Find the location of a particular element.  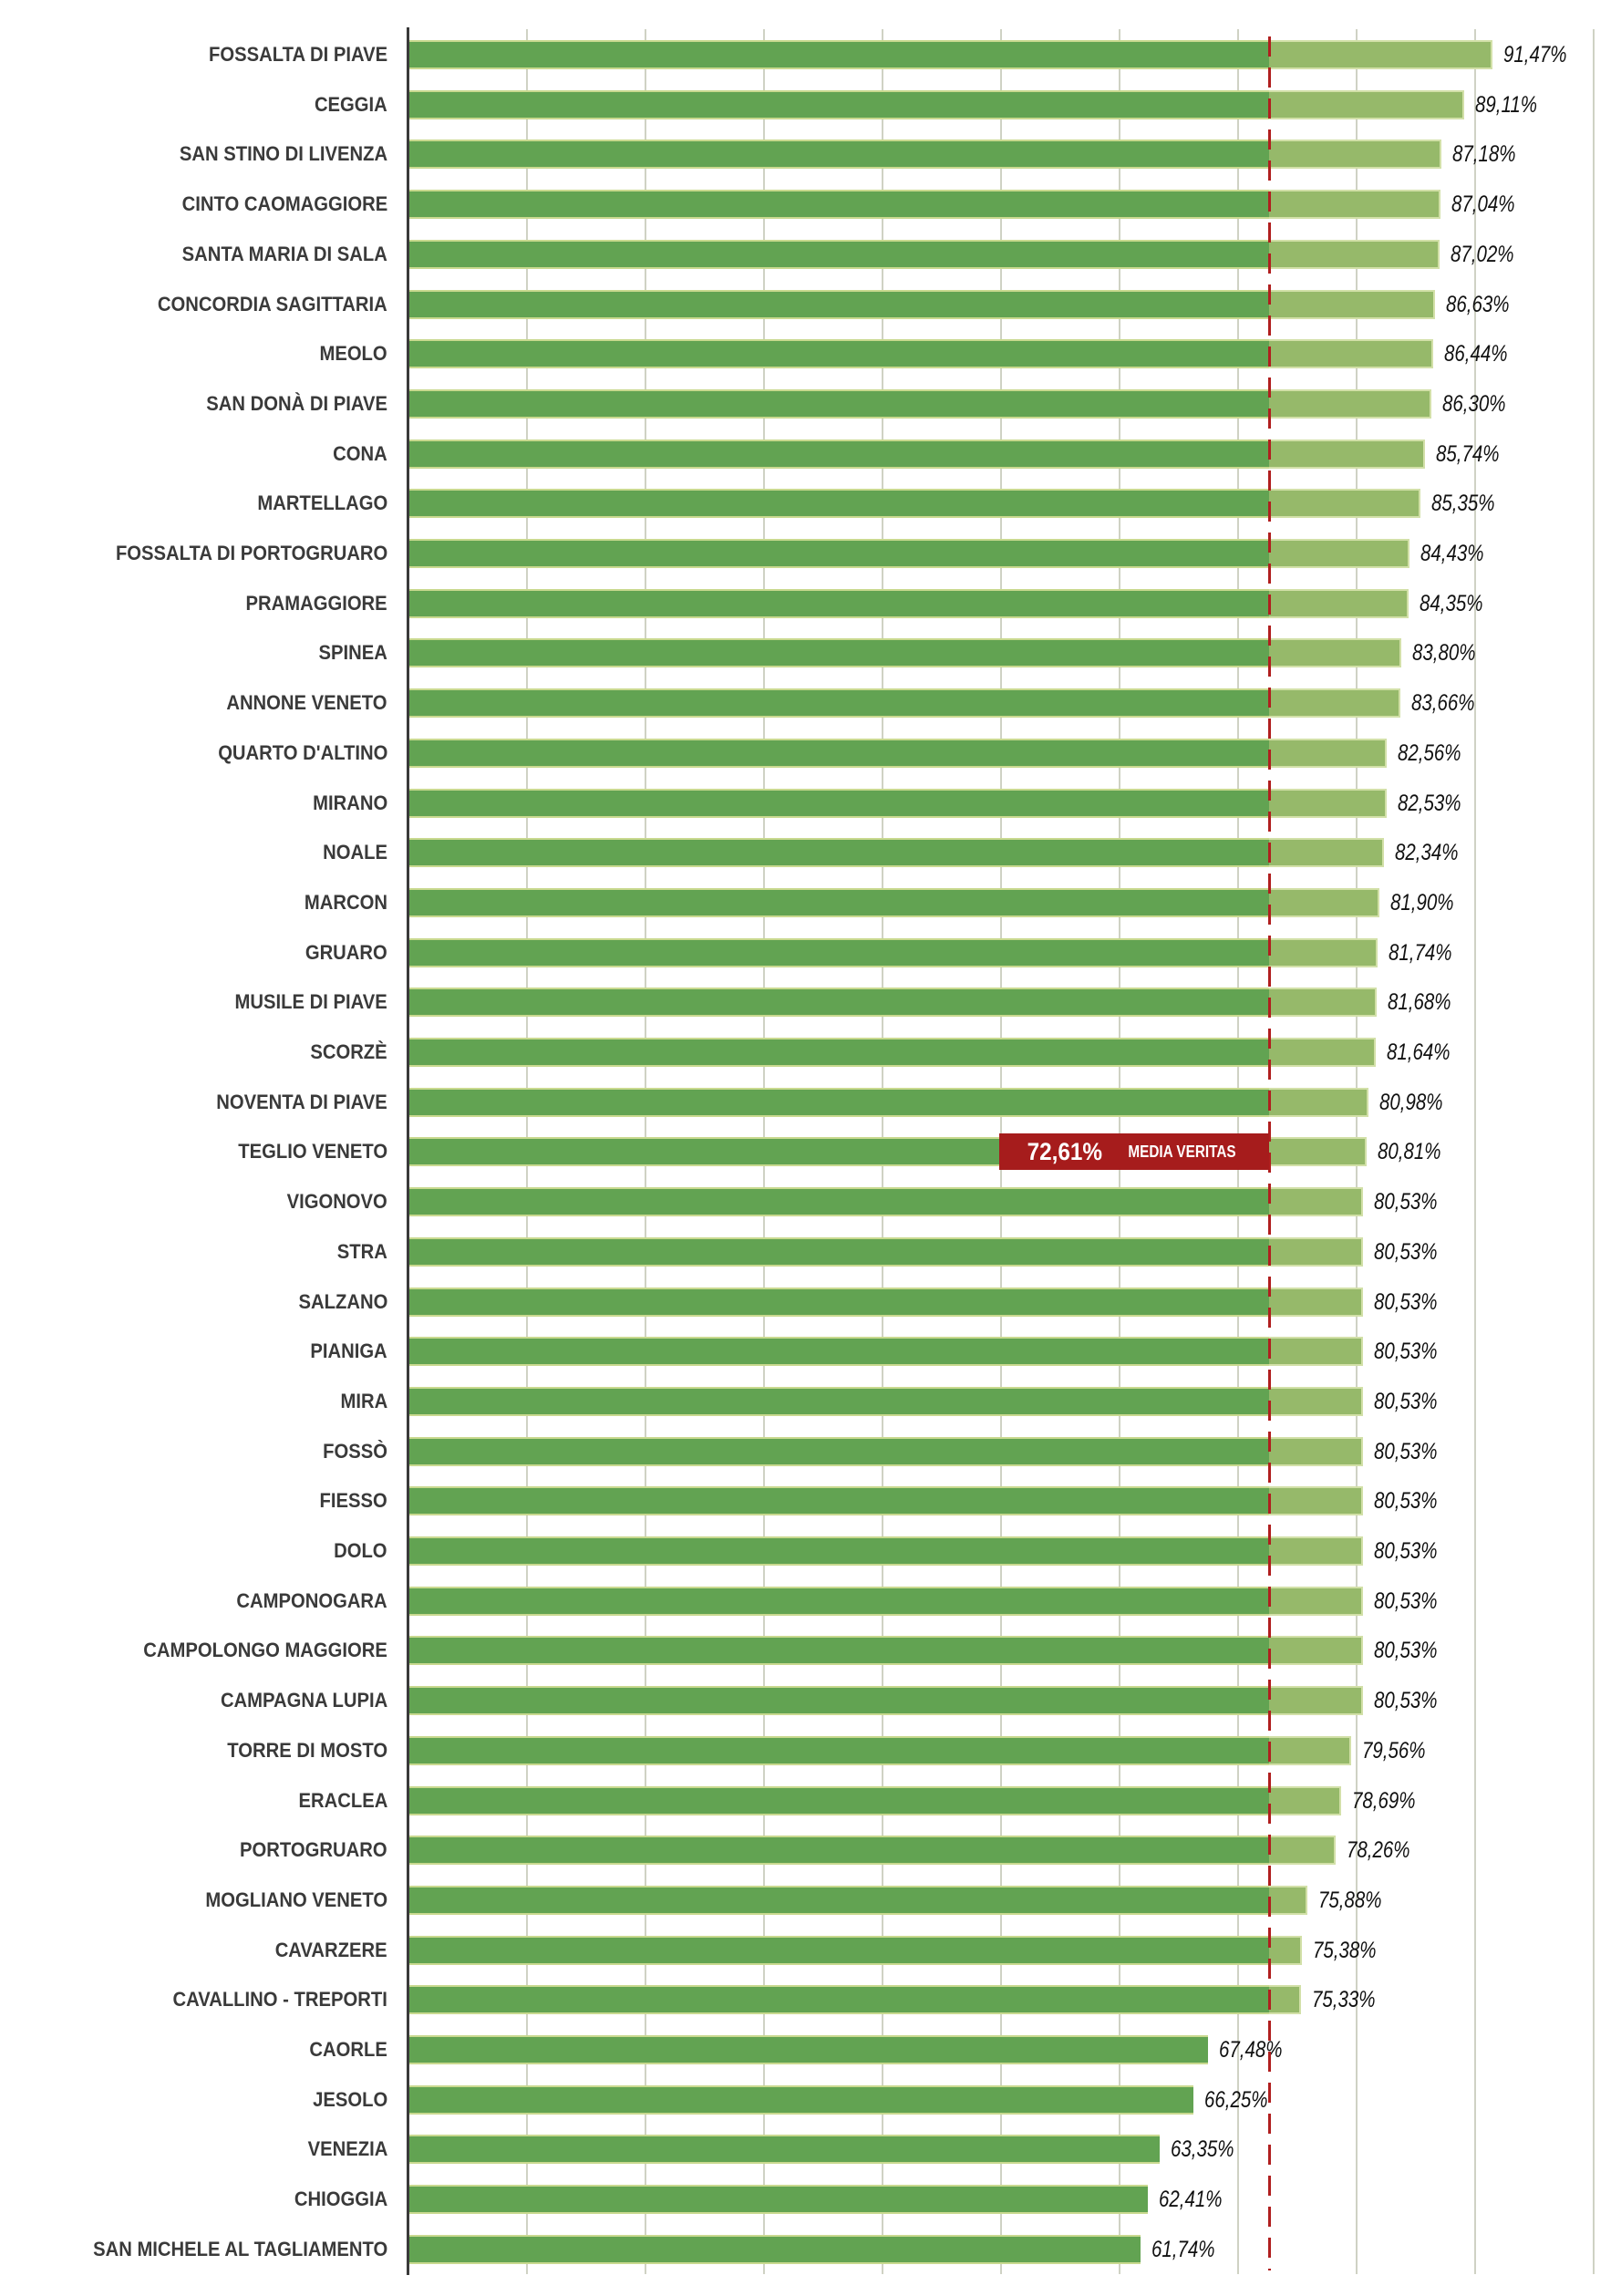

category-label: SPINEA is located at coordinates (352, 653).